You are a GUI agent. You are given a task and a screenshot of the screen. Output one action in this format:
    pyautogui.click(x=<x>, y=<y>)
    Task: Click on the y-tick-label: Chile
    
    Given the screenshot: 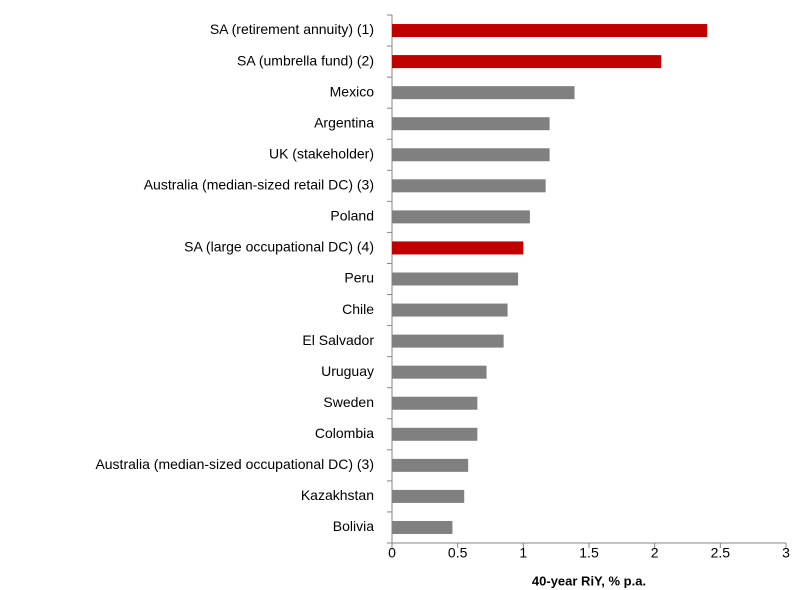 What is the action you would take?
    pyautogui.click(x=358, y=309)
    